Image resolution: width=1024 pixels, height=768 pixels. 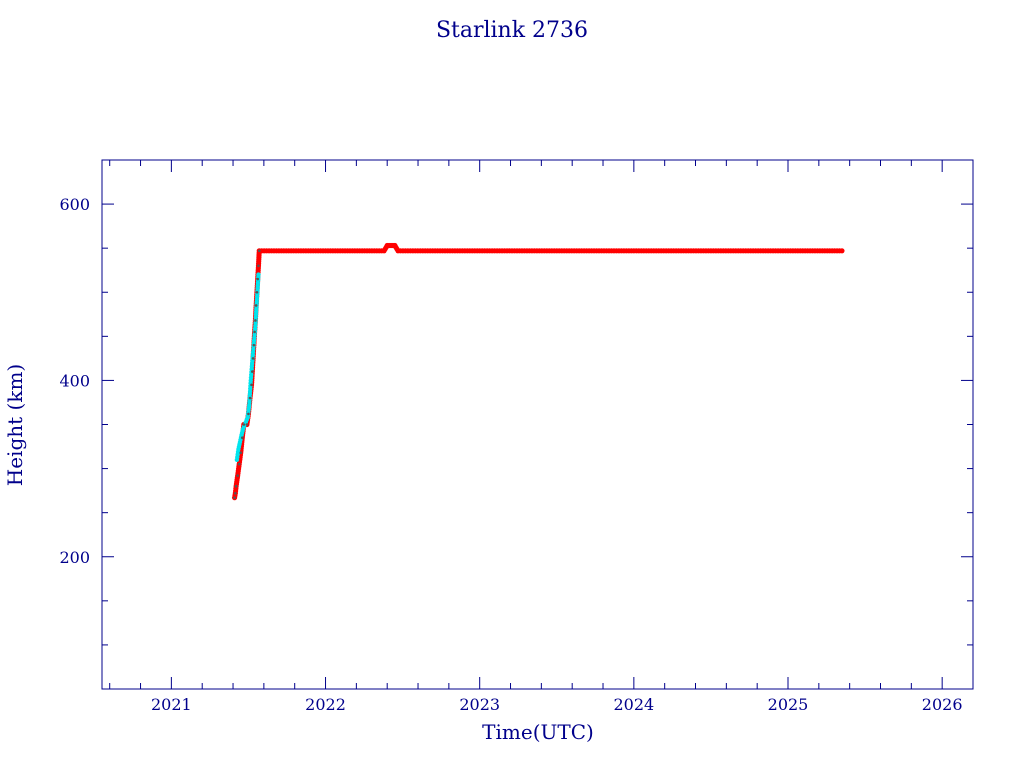 I want to click on y-axis-label: Height (km), so click(x=15, y=425).